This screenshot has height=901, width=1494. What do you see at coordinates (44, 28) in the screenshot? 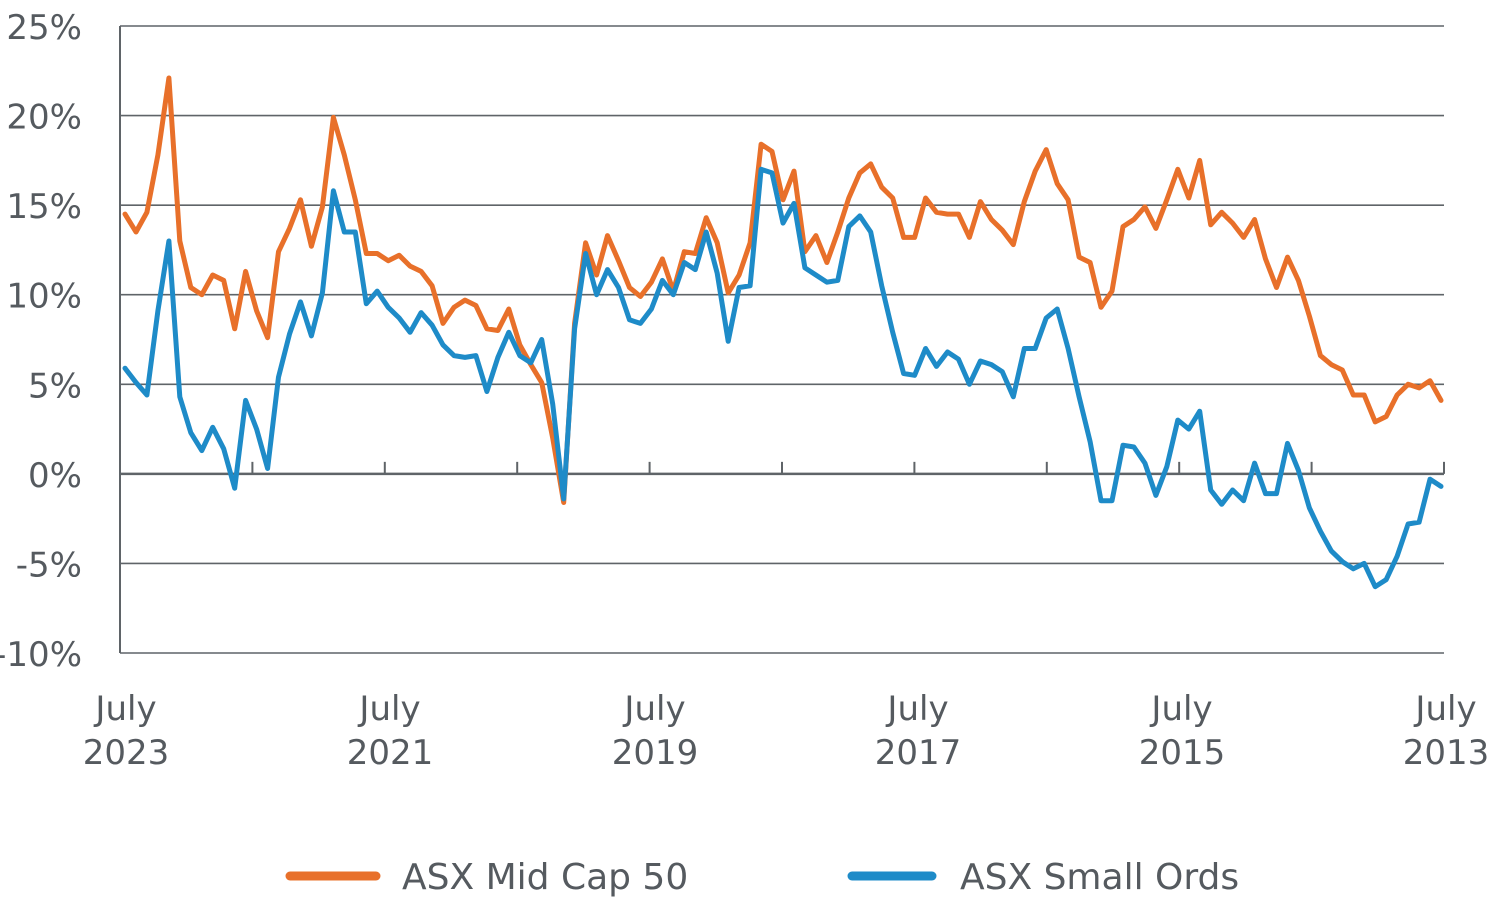
I see `y-tick-label: 25%` at bounding box center [44, 28].